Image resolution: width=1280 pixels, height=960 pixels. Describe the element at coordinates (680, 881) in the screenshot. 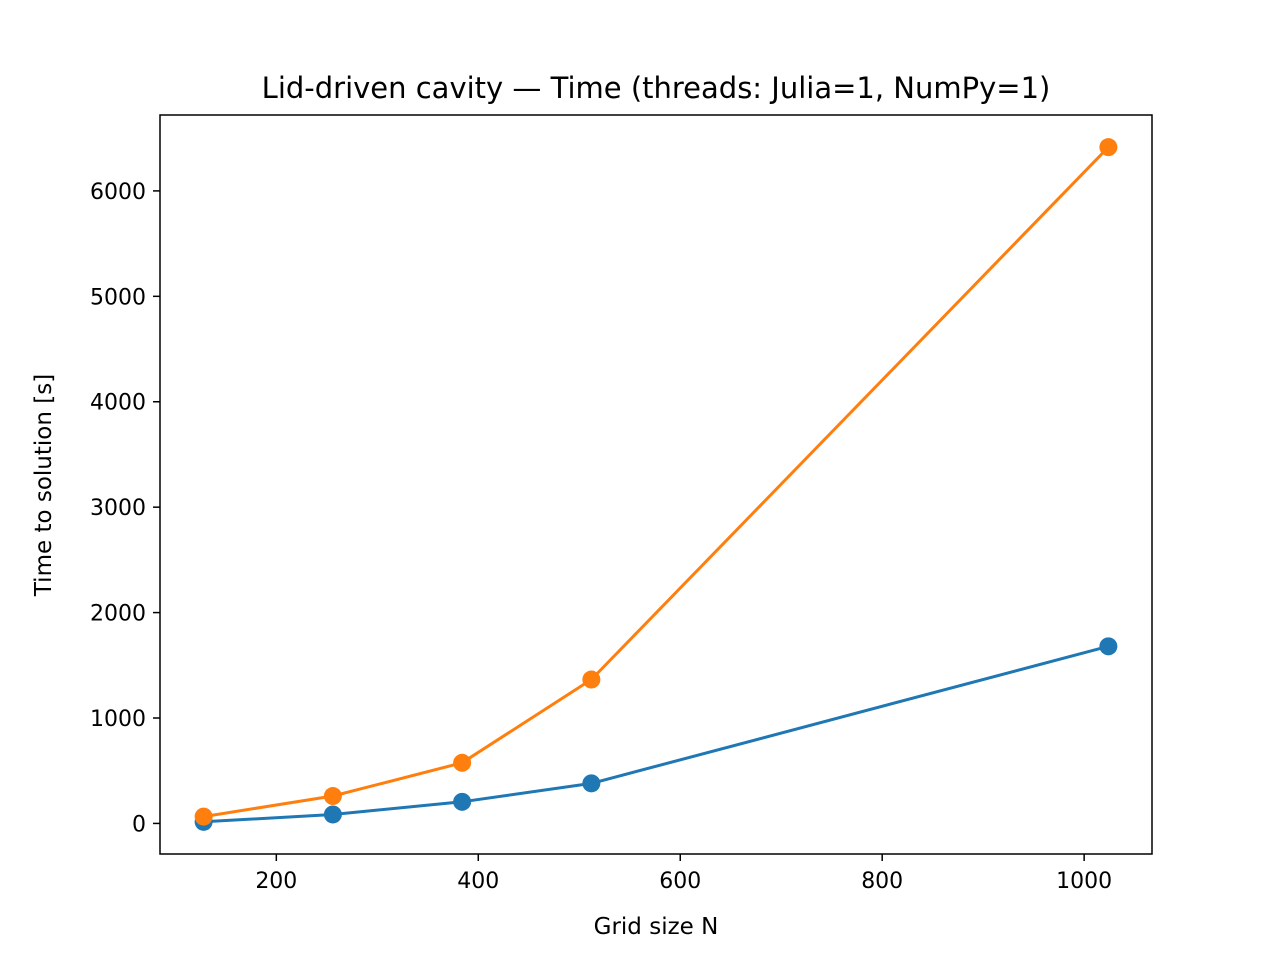

I see `x-tick-label: 600` at that location.